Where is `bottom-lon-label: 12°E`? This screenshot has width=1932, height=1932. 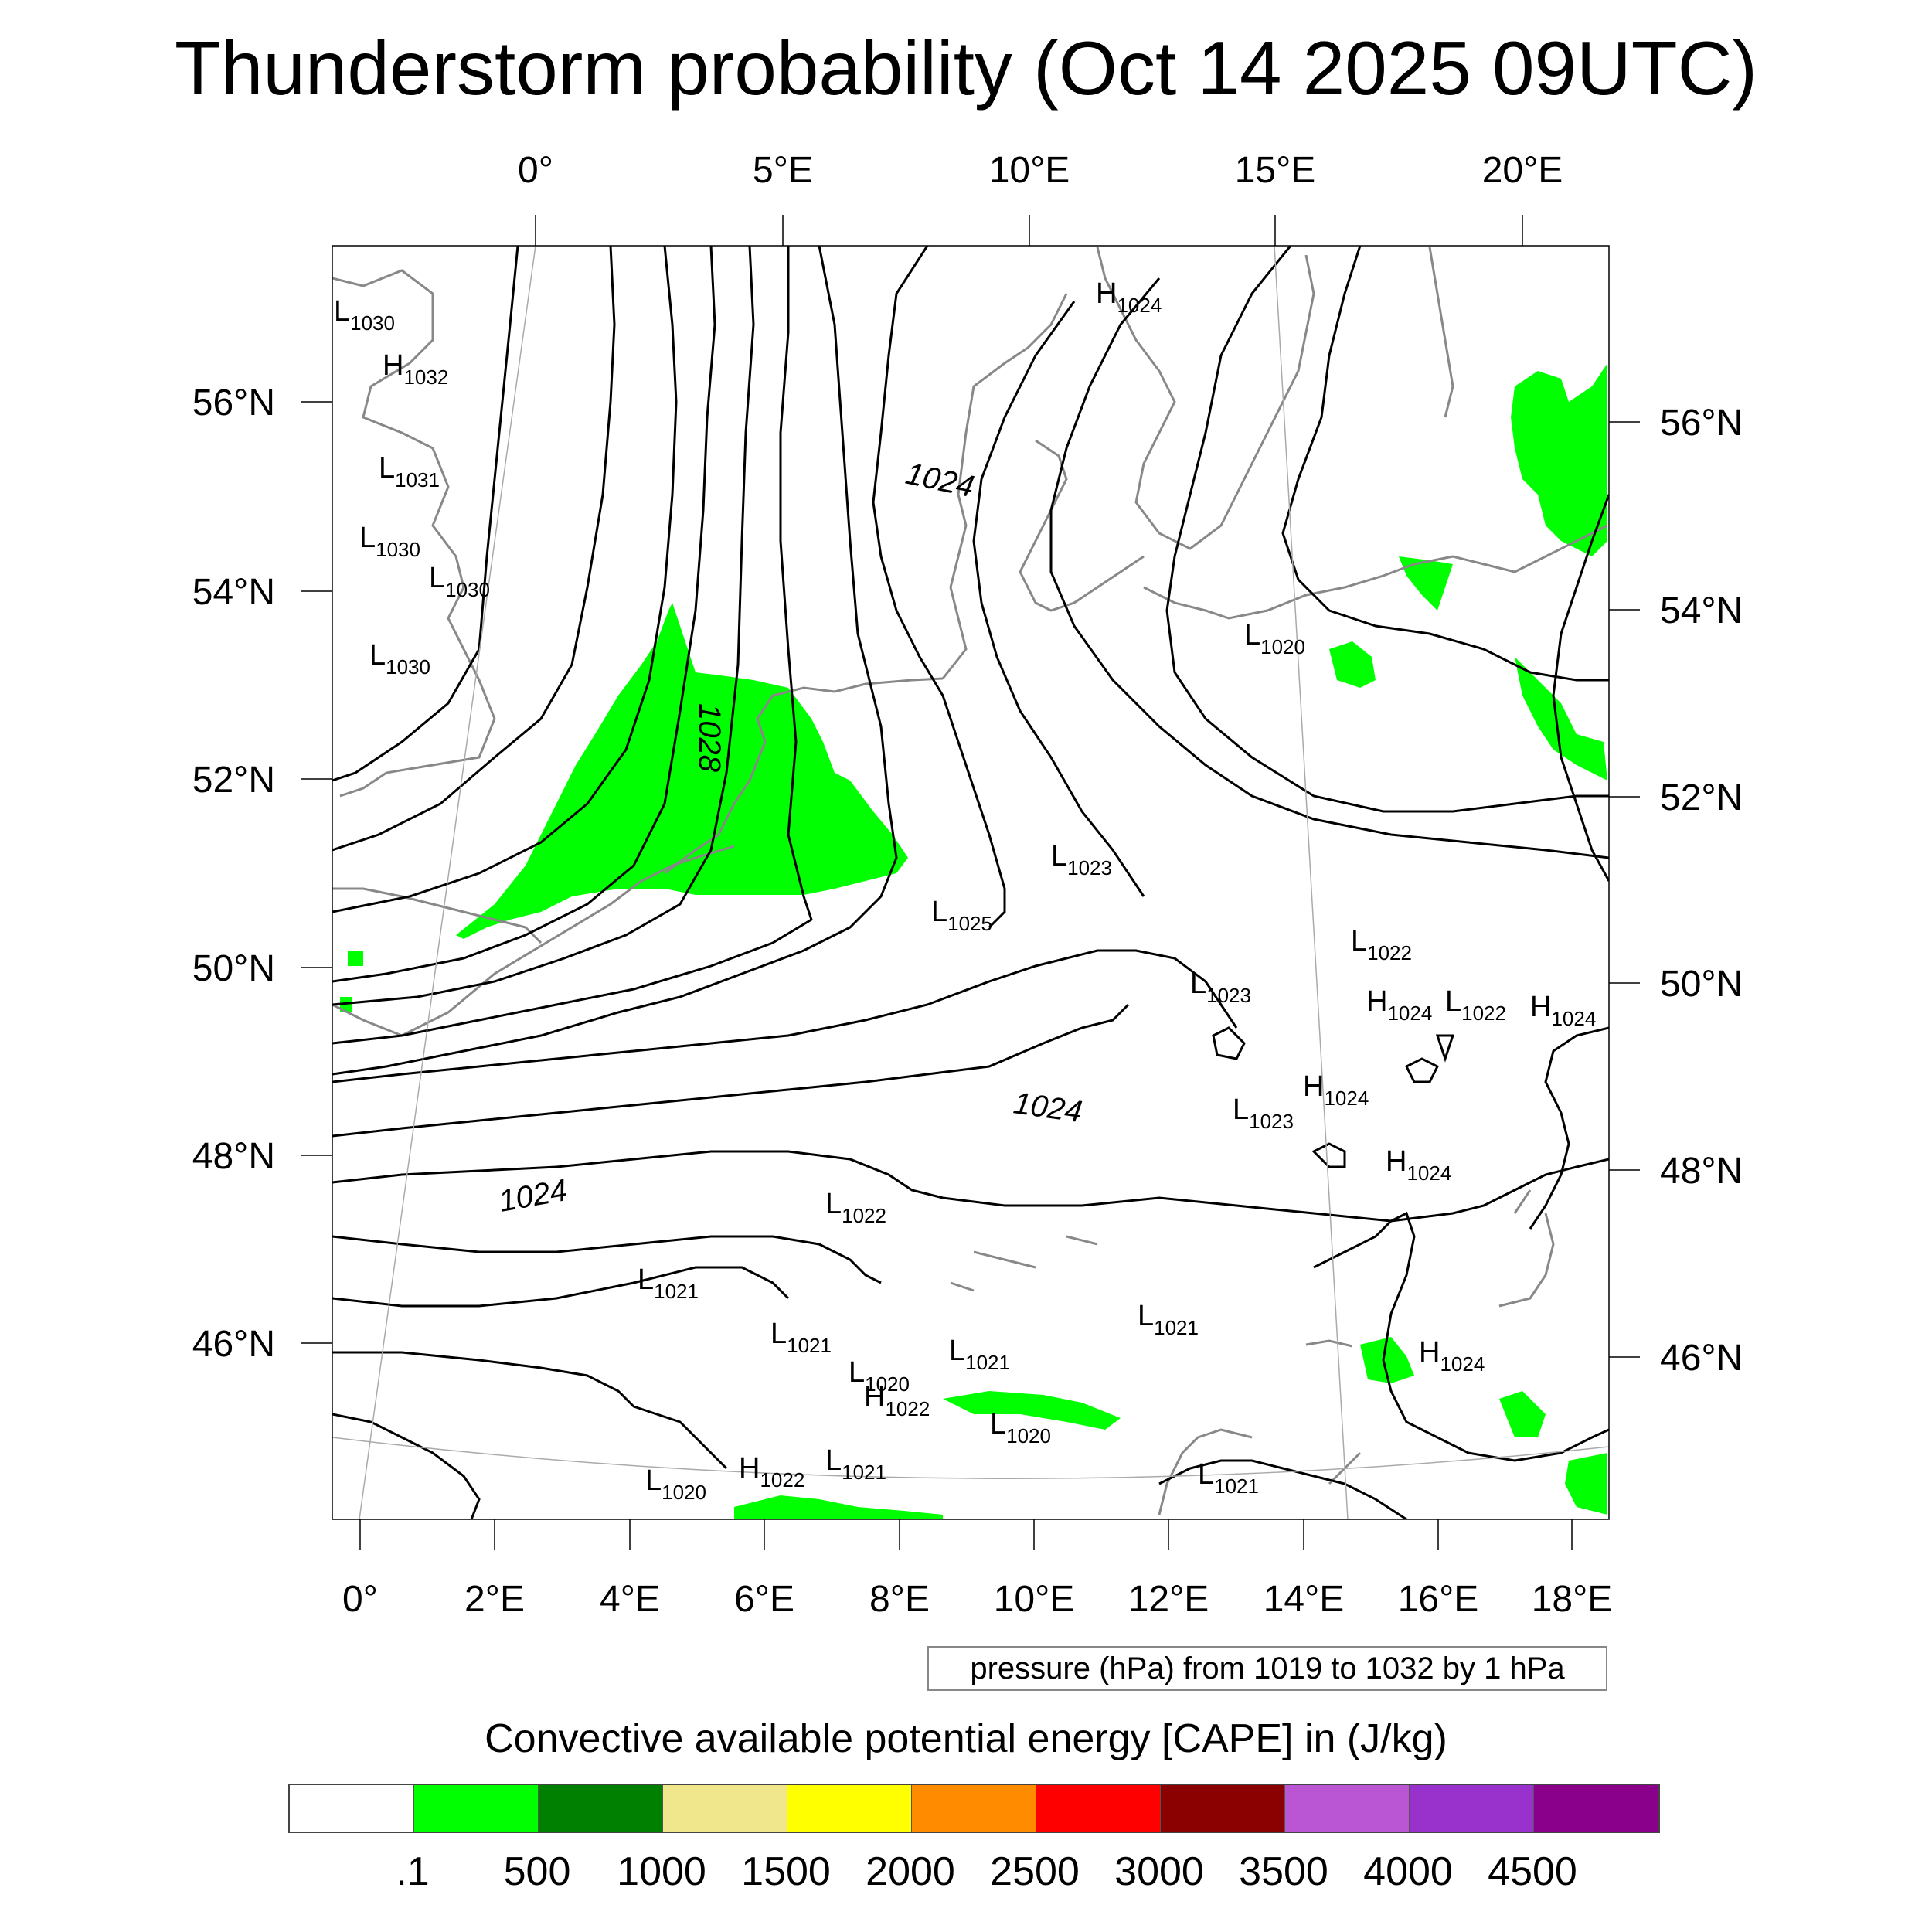 bottom-lon-label: 12°E is located at coordinates (1169, 1600).